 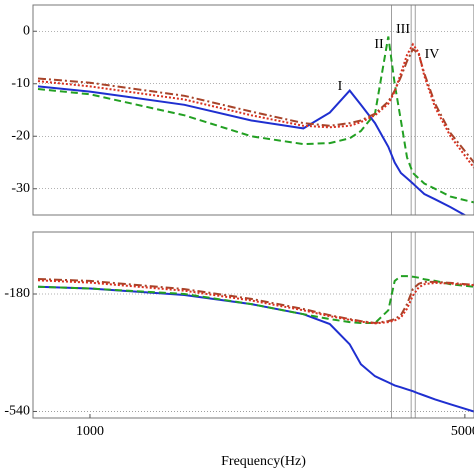 What do you see at coordinates (403, 29) in the screenshot?
I see `annotation: III` at bounding box center [403, 29].